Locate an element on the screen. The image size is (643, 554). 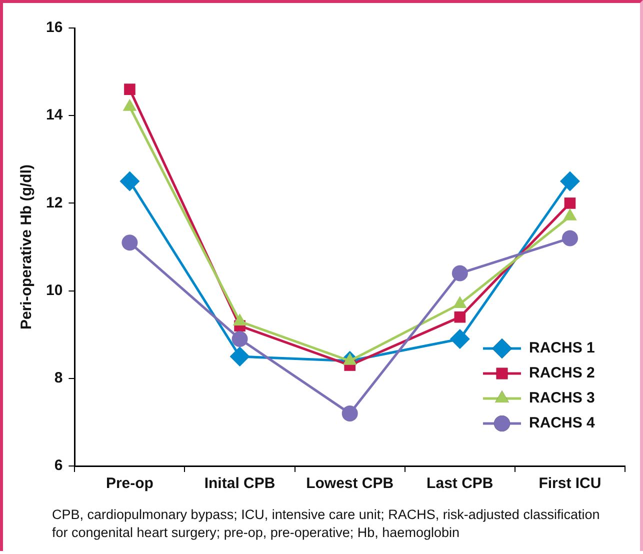
y-tick-label: 6 is located at coordinates (58, 465).